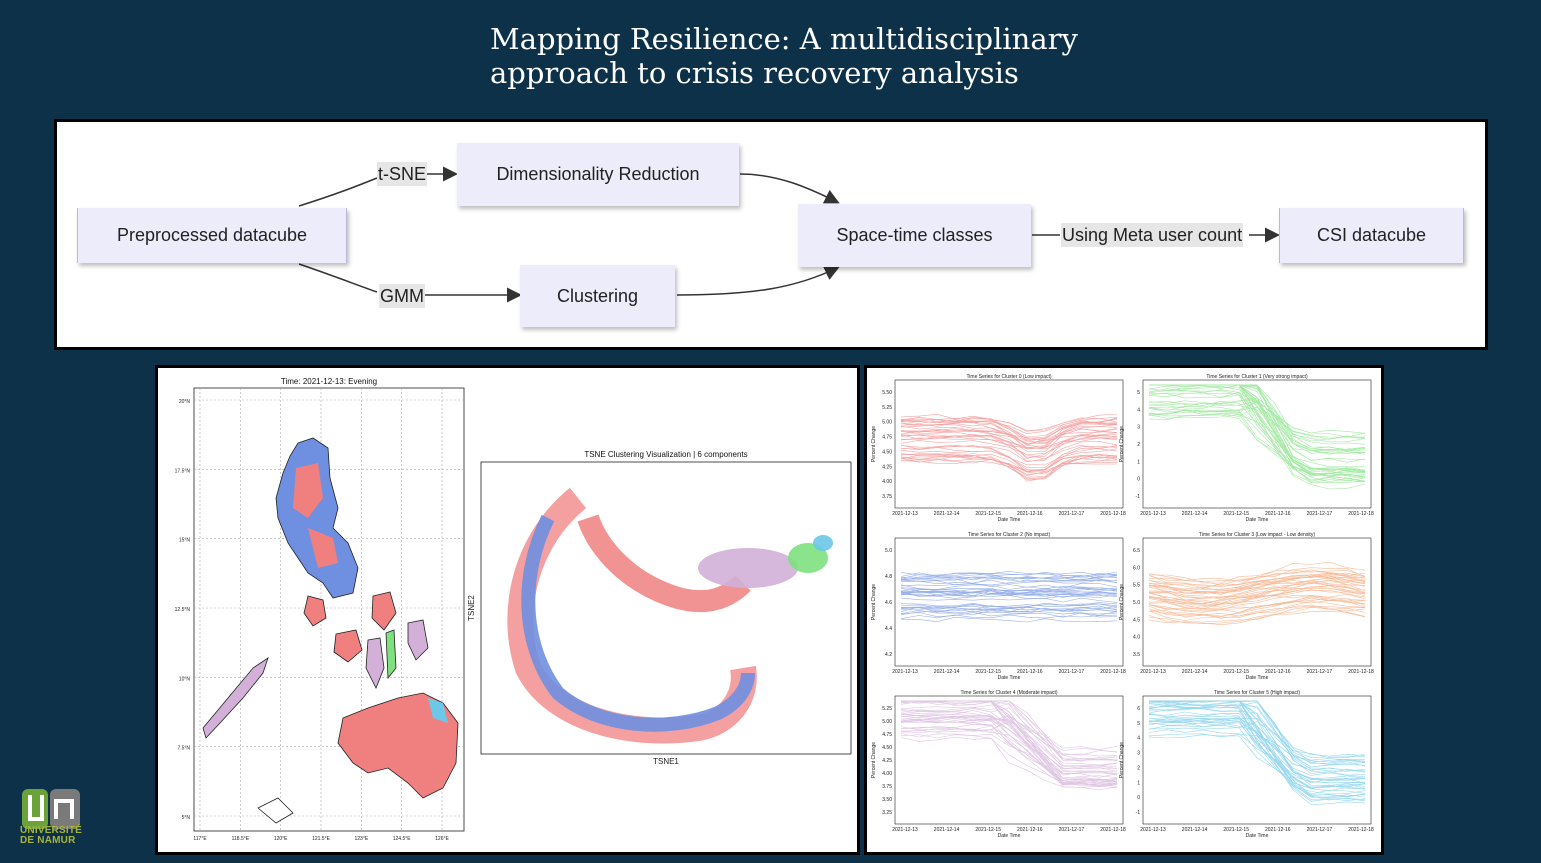 This screenshot has width=1541, height=863. I want to click on university-logo, so click(51, 809).